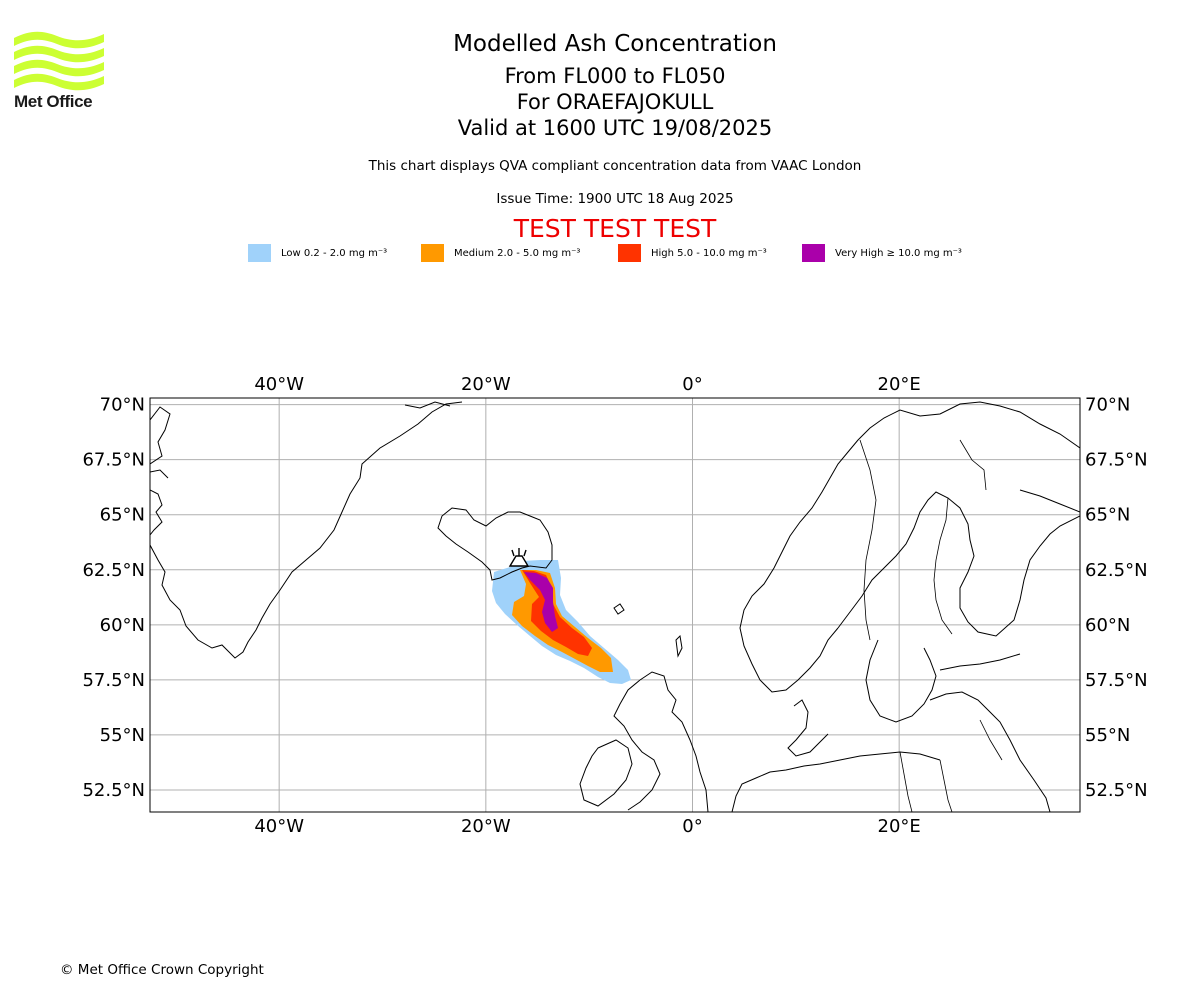 The height and width of the screenshot is (1000, 1200). What do you see at coordinates (279, 826) in the screenshot?
I see `lon-tick-label-bottom: 40°W` at bounding box center [279, 826].